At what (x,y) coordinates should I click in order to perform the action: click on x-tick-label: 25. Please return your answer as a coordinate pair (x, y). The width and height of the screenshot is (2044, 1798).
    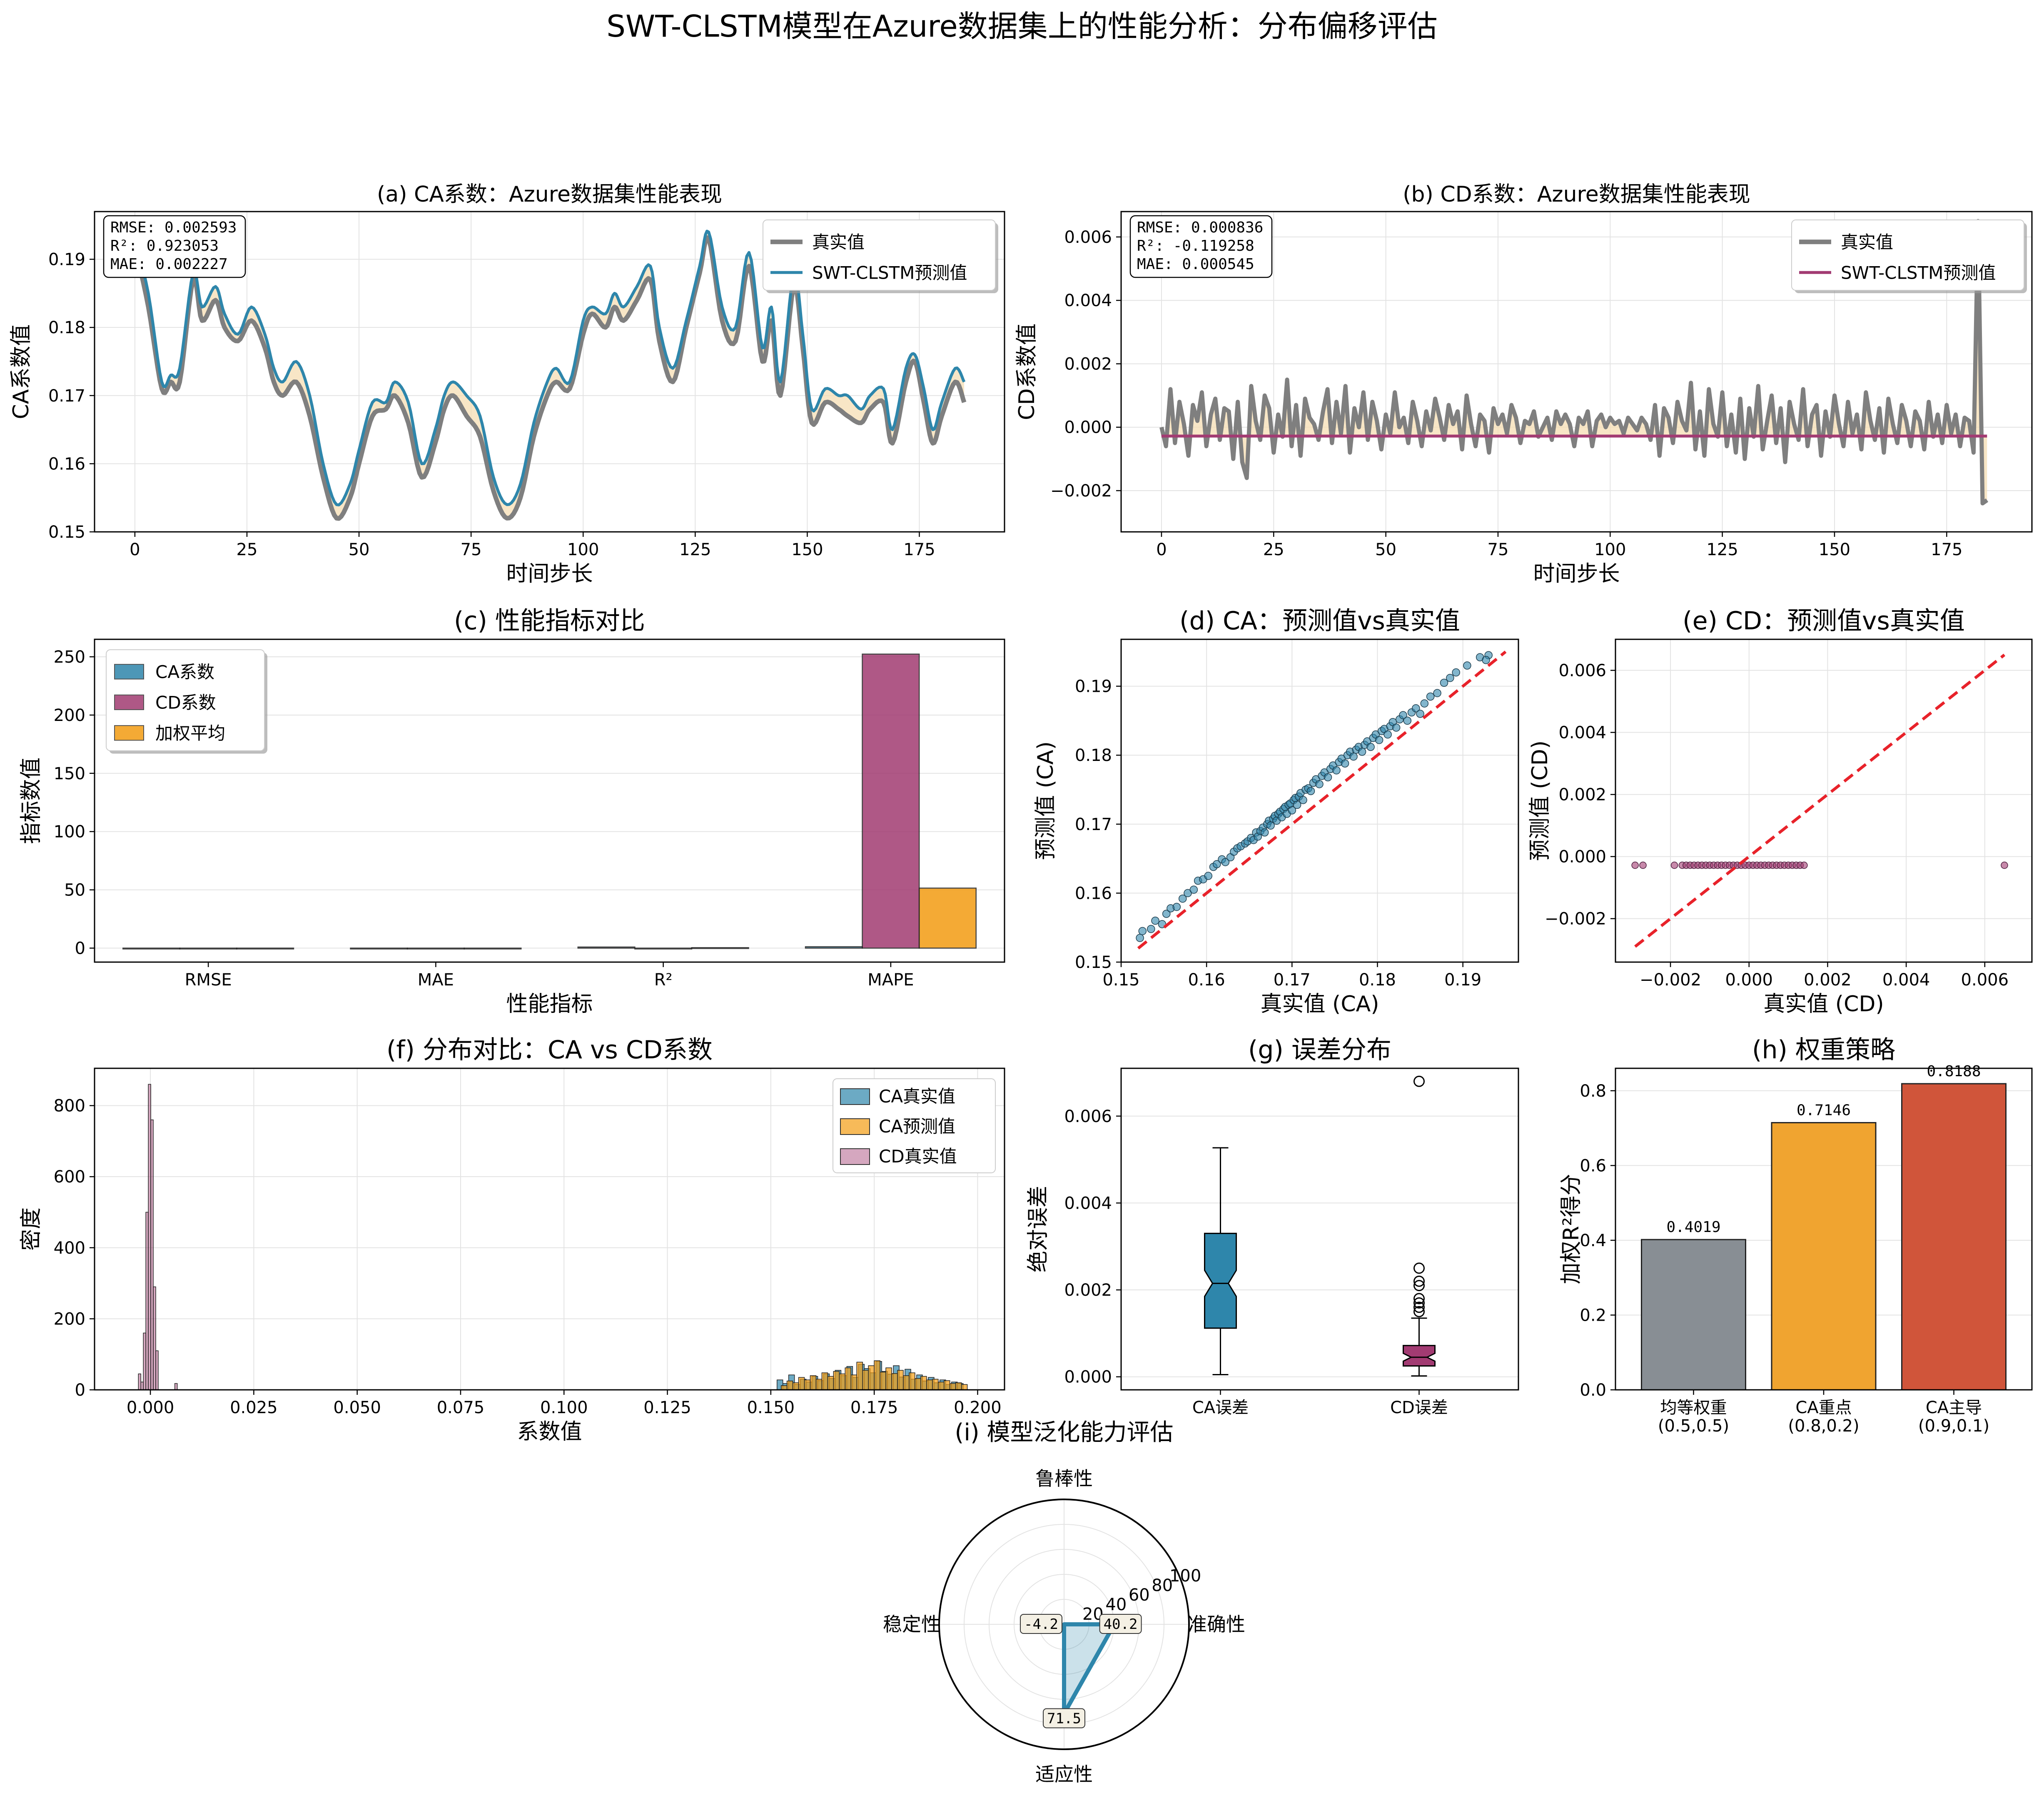
    Looking at the image, I should click on (1273, 549).